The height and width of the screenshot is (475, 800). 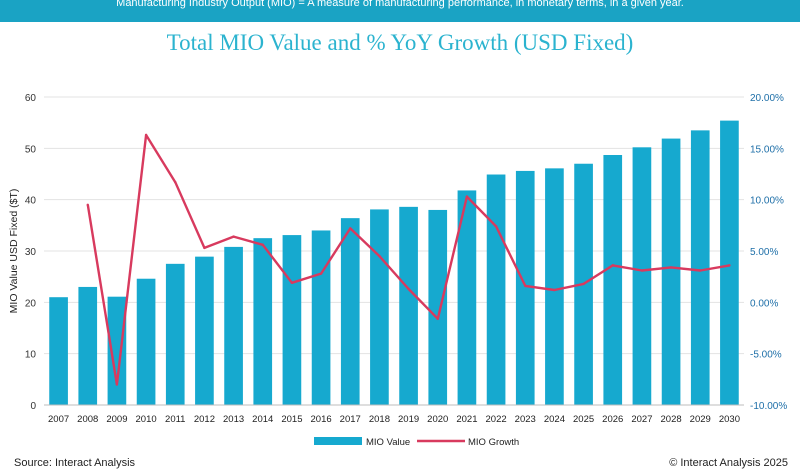 What do you see at coordinates (31, 201) in the screenshot?
I see `y-tick-label: 40` at bounding box center [31, 201].